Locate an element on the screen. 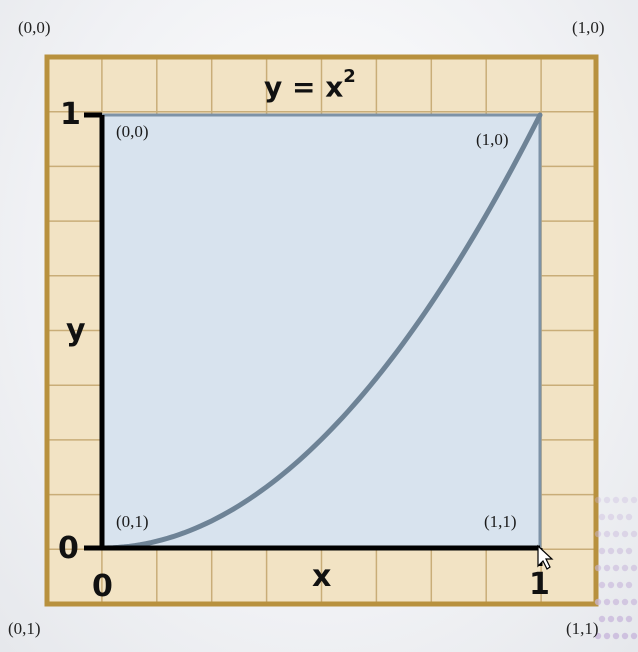 The width and height of the screenshot is (638, 652). title-exponent: 2 is located at coordinates (349, 76).